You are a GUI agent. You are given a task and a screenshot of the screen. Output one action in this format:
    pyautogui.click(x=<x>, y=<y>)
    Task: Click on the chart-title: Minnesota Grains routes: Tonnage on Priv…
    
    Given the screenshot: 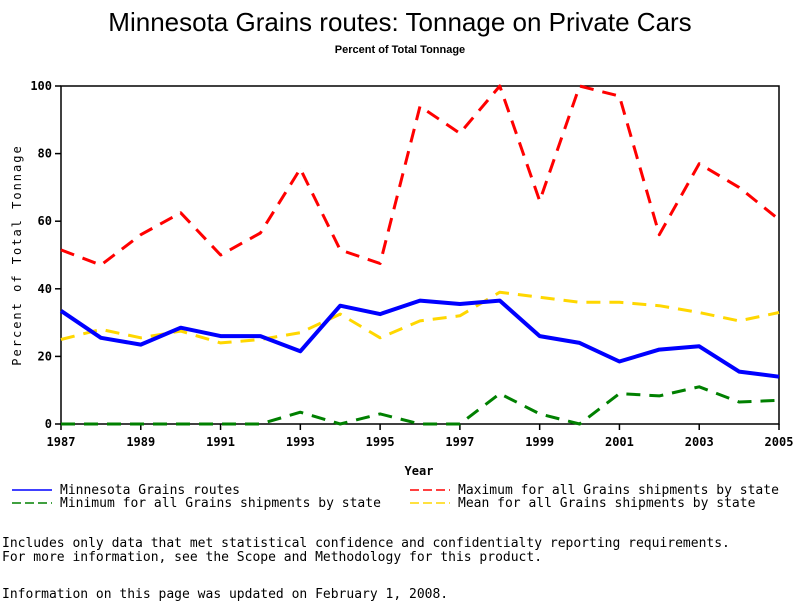 What is the action you would take?
    pyautogui.click(x=399, y=22)
    